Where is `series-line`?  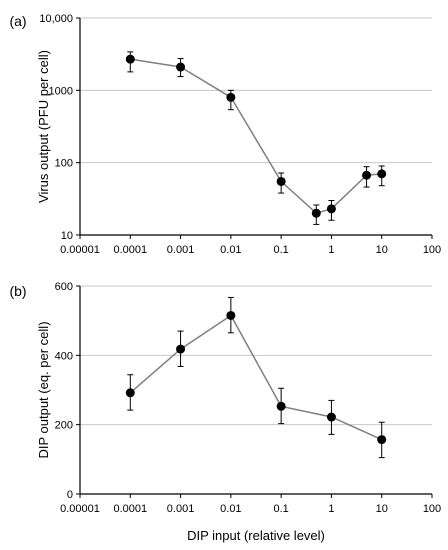 series-line is located at coordinates (256, 377).